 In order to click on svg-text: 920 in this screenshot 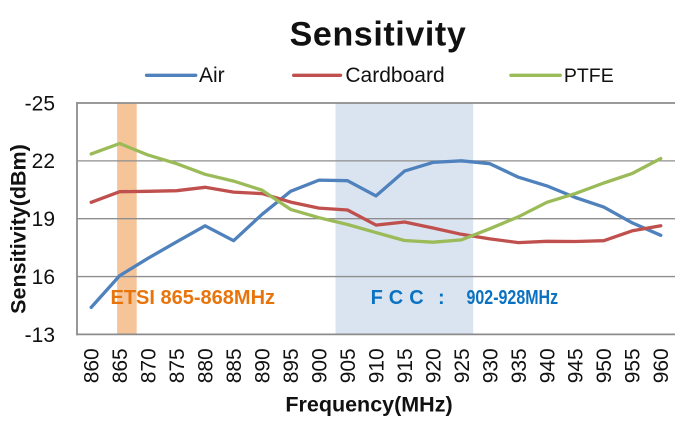, I will do `click(433, 365)`.